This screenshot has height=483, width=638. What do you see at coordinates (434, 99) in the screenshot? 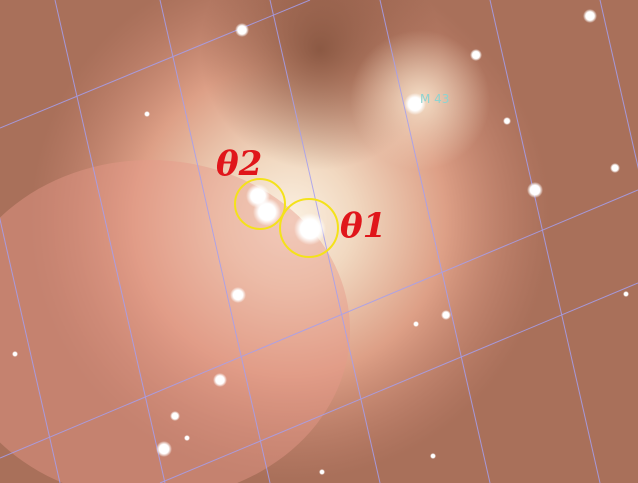
I see `m43-label: M 43` at bounding box center [434, 99].